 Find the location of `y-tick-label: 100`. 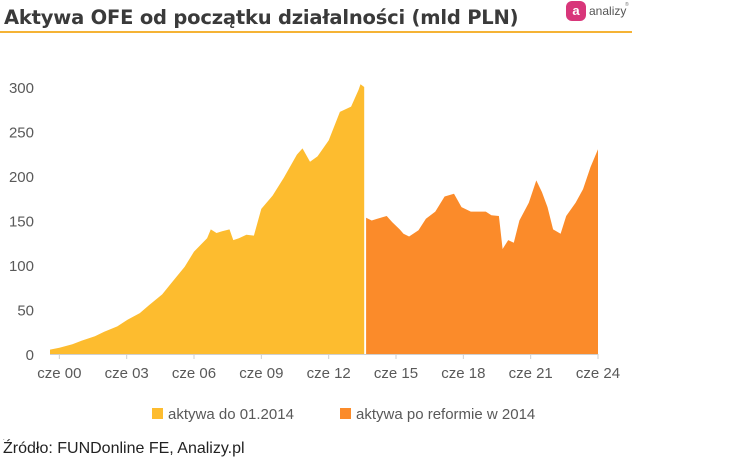

y-tick-label: 100 is located at coordinates (21, 266).